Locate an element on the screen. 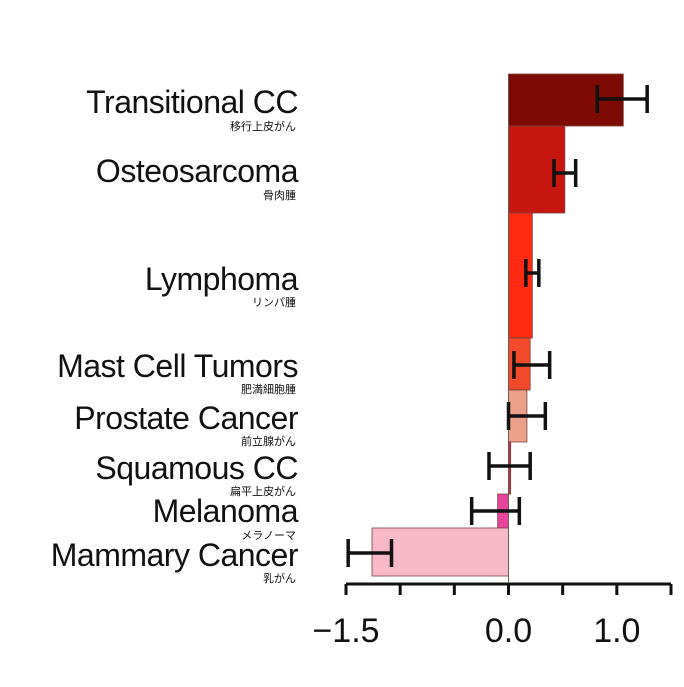 This screenshot has height=687, width=684. x-tick-label-neg1_5: −1.5 is located at coordinates (345, 631).